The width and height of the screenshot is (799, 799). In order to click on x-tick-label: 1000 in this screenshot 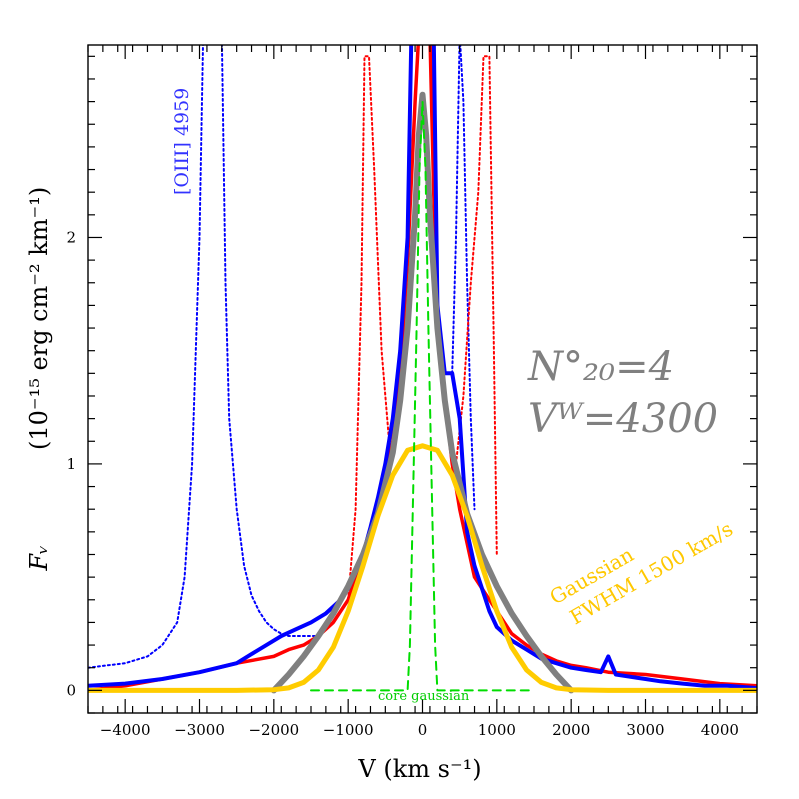, I will do `click(497, 730)`.